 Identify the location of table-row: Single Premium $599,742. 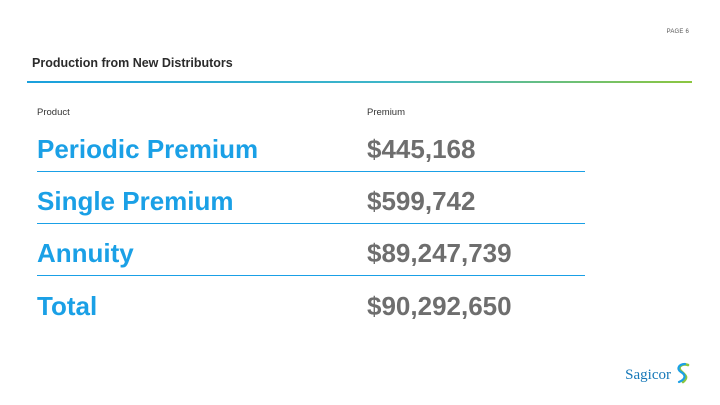
(311, 205).